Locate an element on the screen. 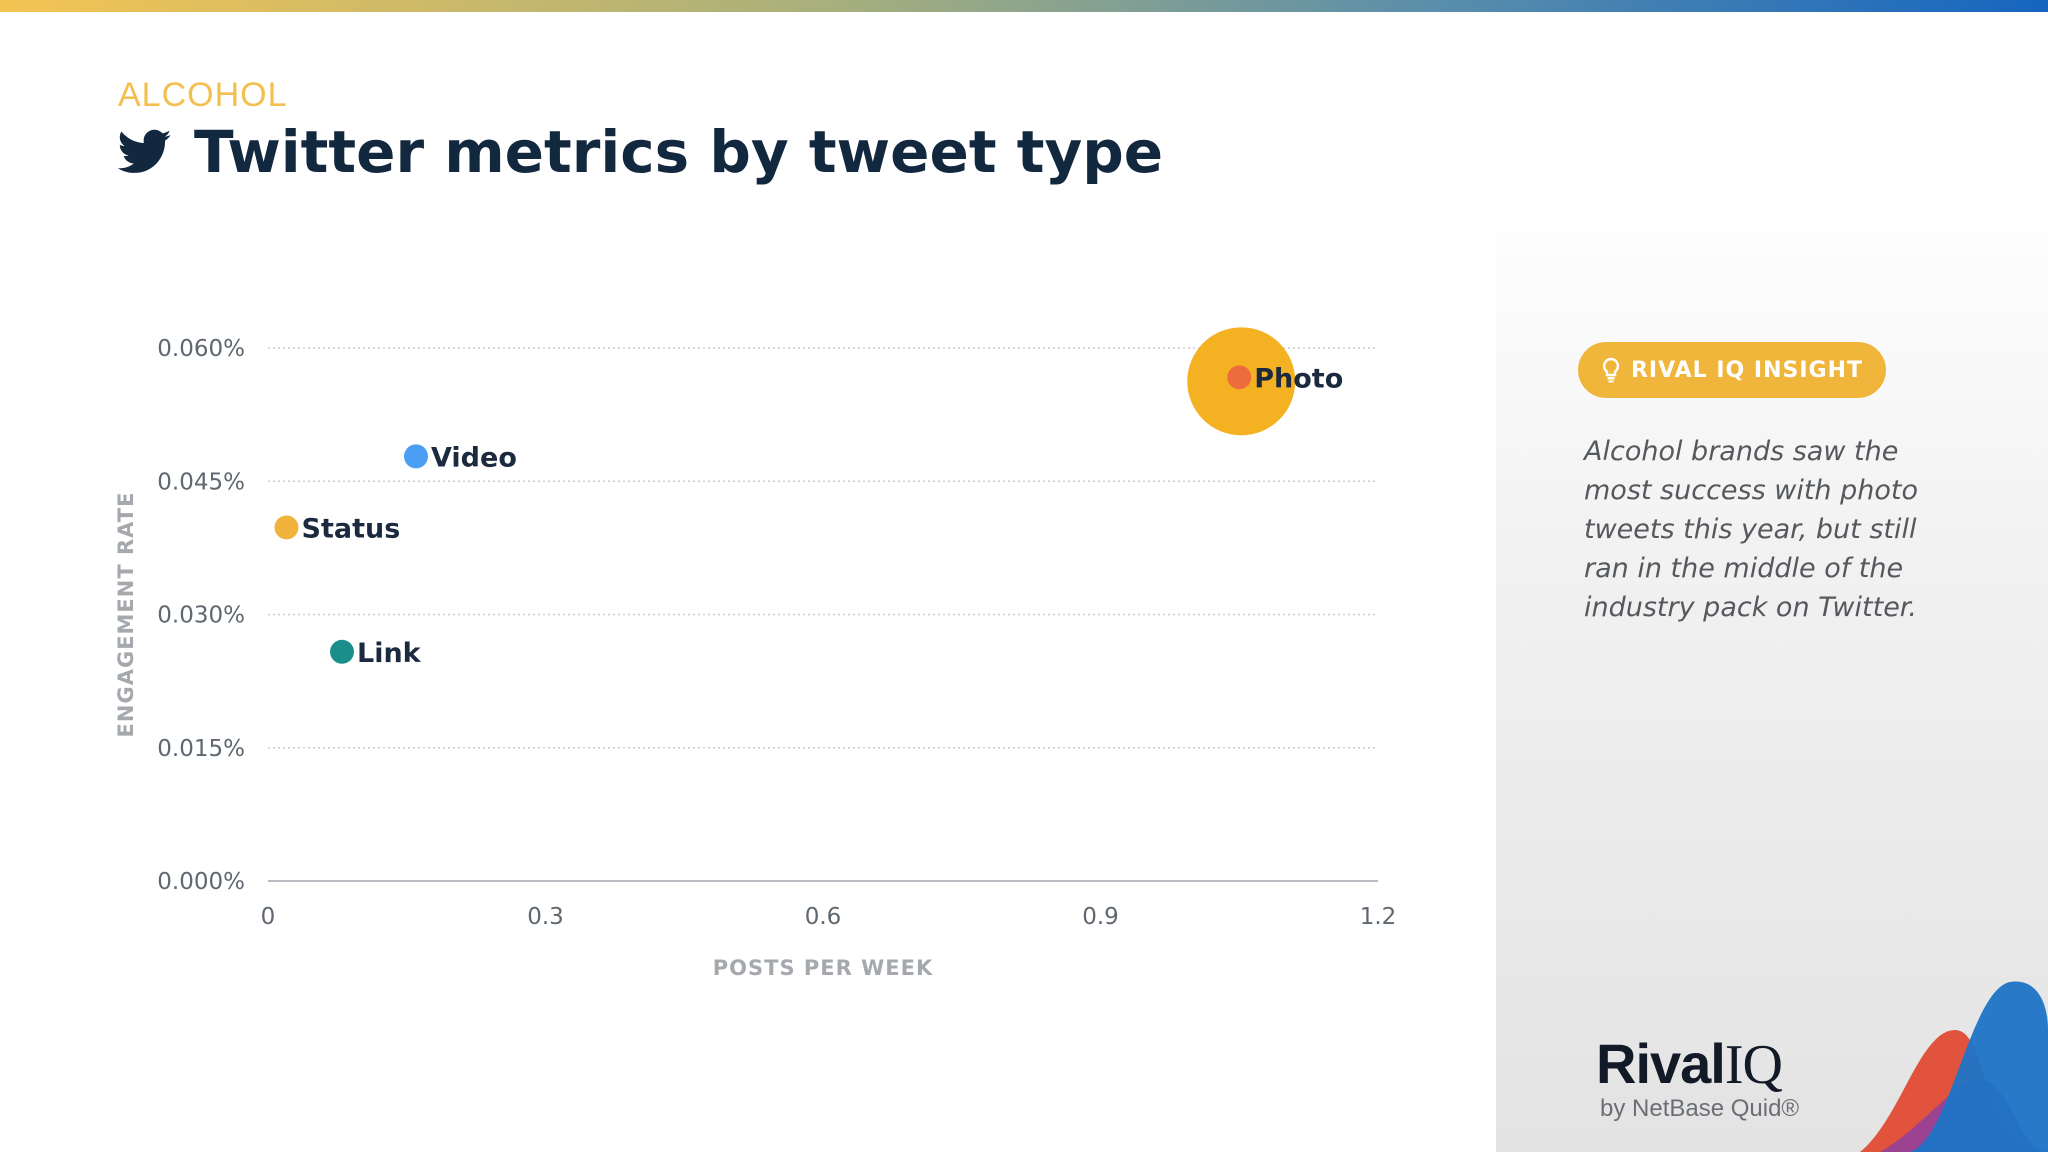  x-tick-label: 1.2 is located at coordinates (1378, 917).